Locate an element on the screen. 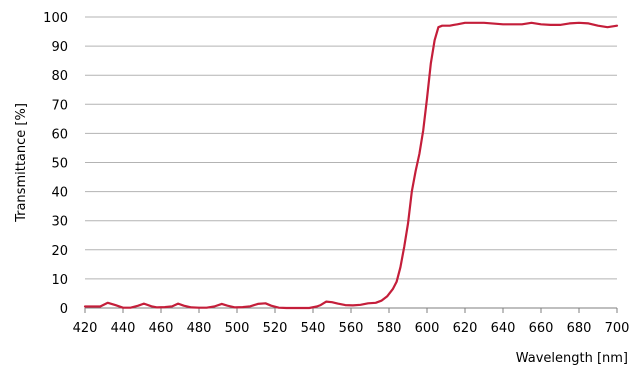  x-tick-label-520: 520 is located at coordinates (275, 328).